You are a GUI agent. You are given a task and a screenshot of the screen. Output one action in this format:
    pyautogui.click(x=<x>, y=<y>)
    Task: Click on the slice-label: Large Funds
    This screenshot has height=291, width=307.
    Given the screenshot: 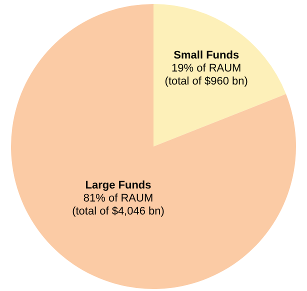 What is the action you would take?
    pyautogui.click(x=118, y=185)
    